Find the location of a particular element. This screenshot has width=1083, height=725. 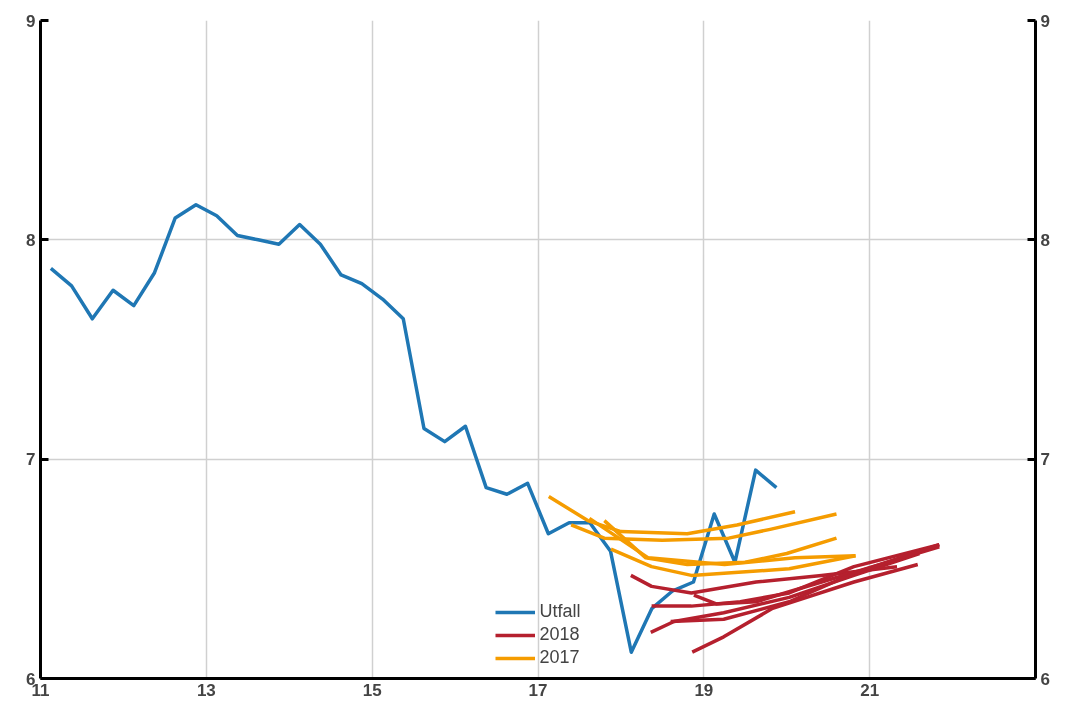

legend-label: 2017 is located at coordinates (559, 657).